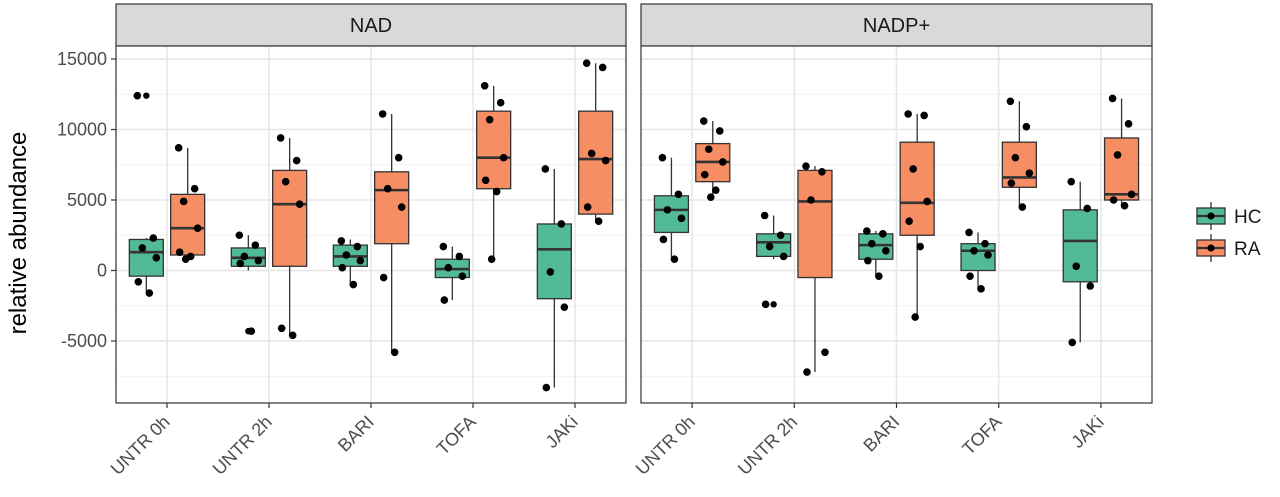 The image size is (1280, 497). I want to click on y-axis-title: relative abundance, so click(18, 233).